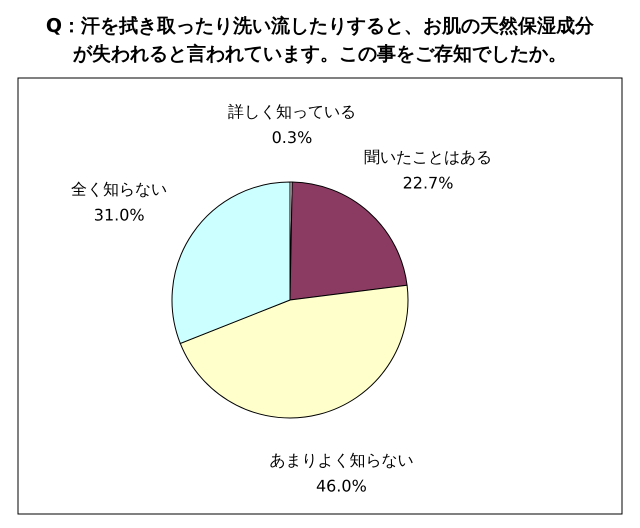  Describe the element at coordinates (292, 112) in the screenshot. I see `slice-label: 詳しく知っている` at that location.